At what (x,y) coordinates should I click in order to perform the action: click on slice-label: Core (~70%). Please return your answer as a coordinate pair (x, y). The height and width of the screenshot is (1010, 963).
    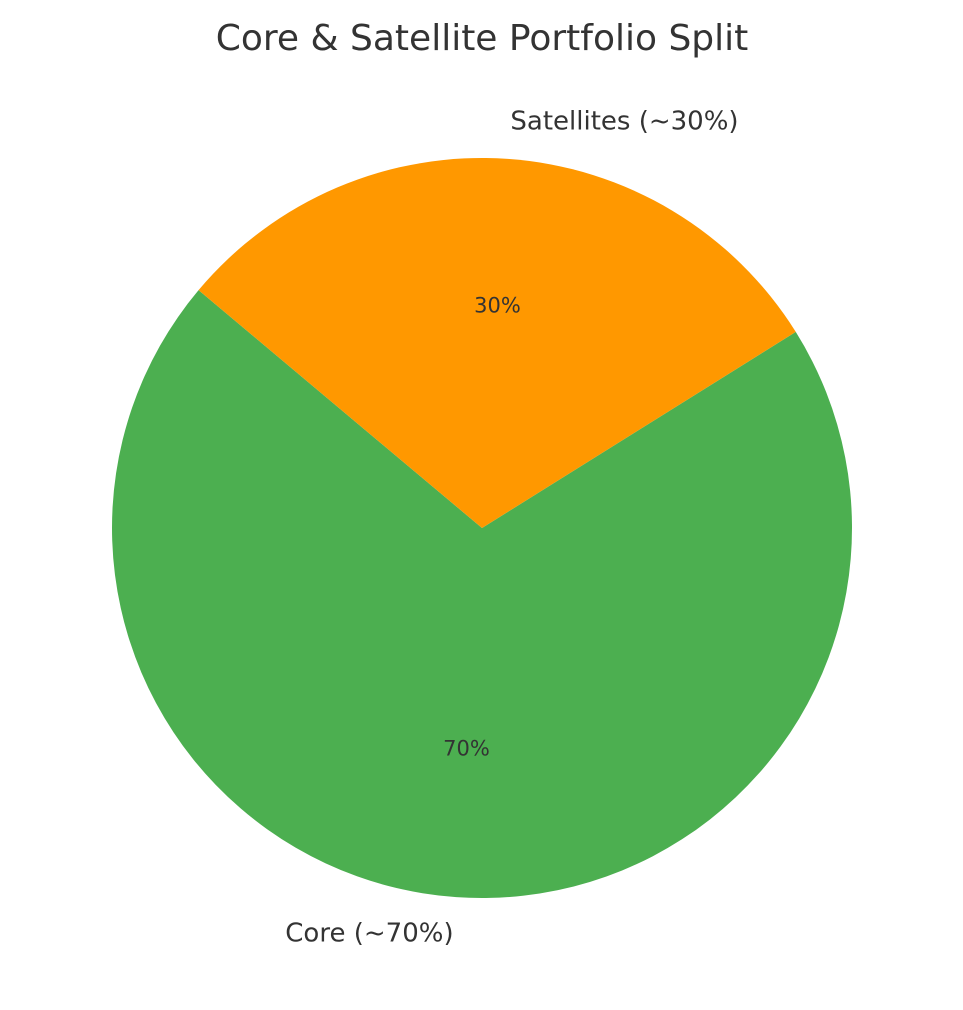
    Looking at the image, I should click on (369, 934).